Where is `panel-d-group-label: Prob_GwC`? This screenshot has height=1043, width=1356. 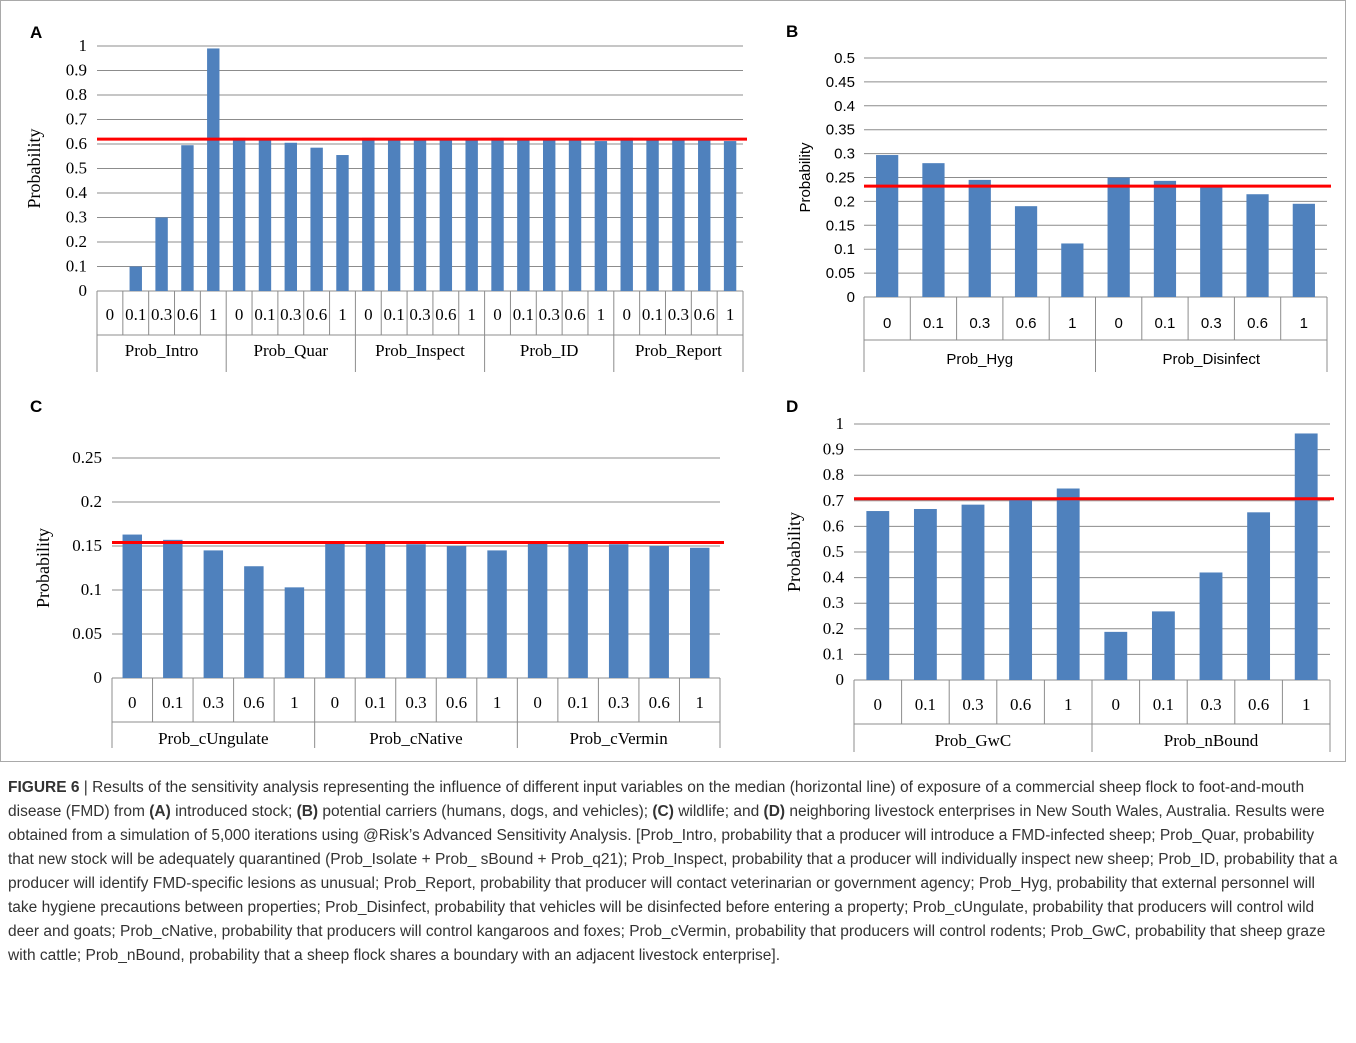 panel-d-group-label: Prob_GwC is located at coordinates (973, 740).